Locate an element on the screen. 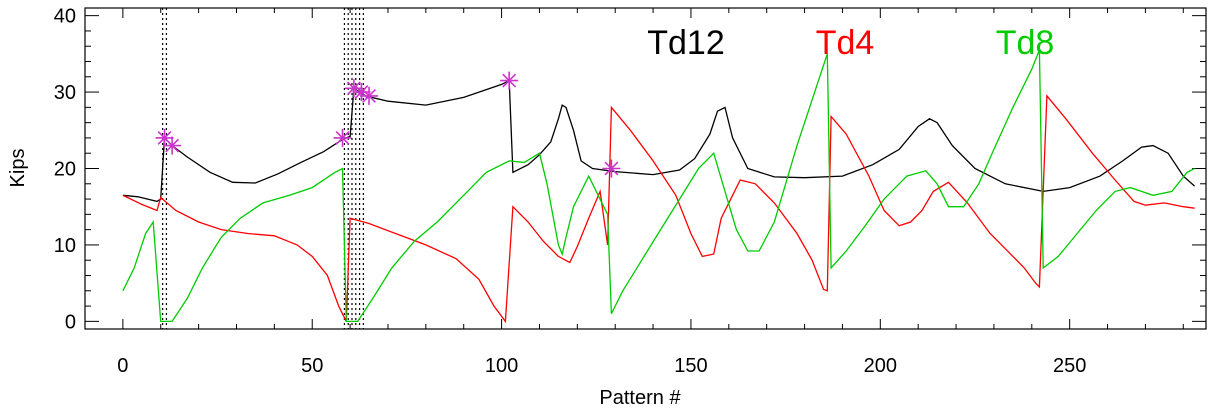  y-tick-label: 10 is located at coordinates (65, 246).